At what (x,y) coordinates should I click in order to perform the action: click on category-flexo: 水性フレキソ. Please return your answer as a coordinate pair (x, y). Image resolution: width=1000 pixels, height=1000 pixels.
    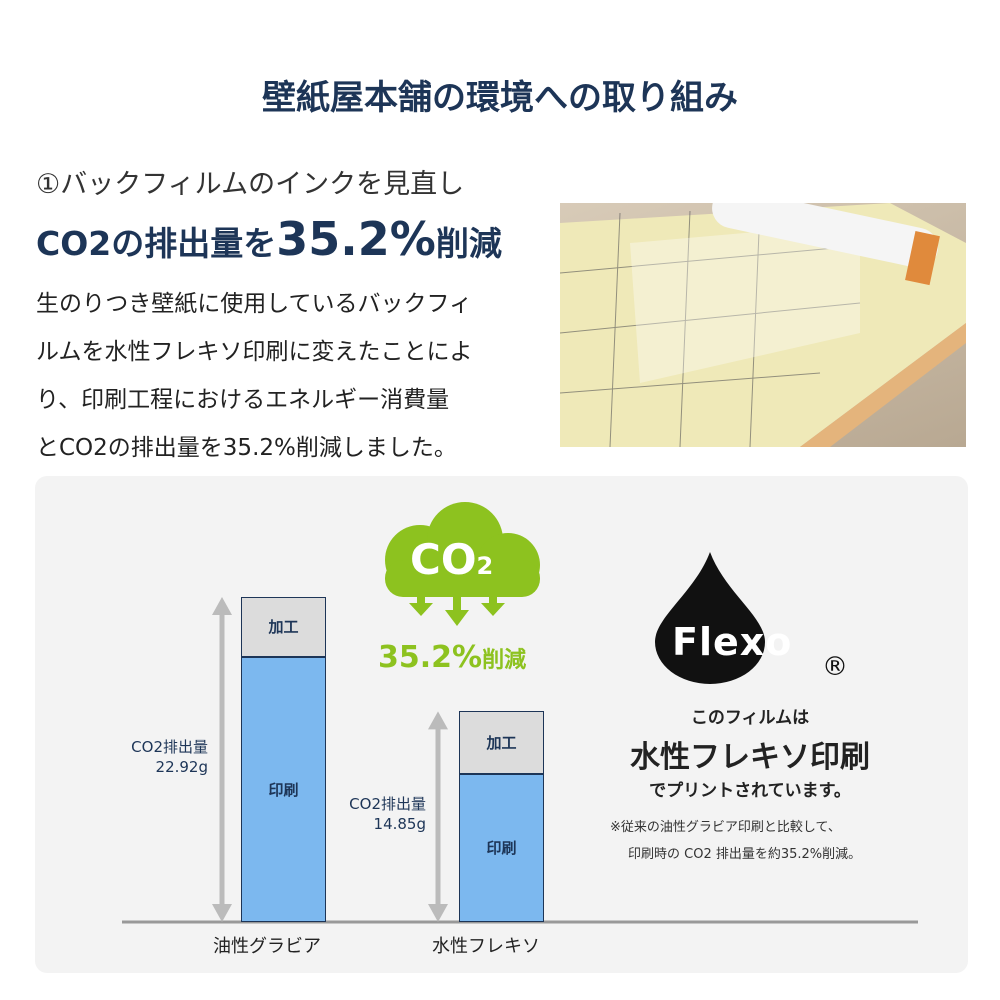
    Looking at the image, I should click on (486, 946).